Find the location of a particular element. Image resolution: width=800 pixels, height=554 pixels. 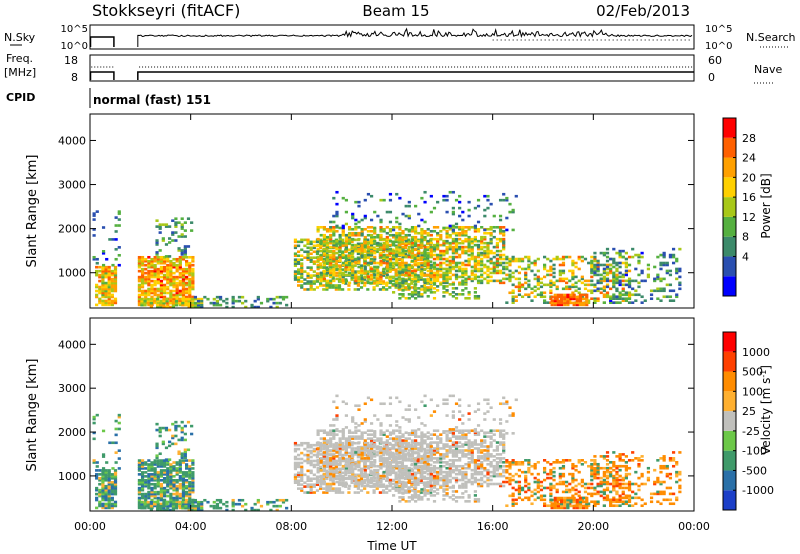

freq-segment is located at coordinates (415, 75).